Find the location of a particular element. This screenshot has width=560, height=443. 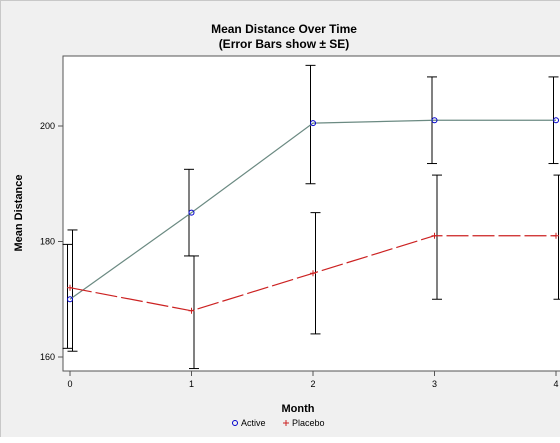

chart-title: Mean Distance Over Time is located at coordinates (284, 29).